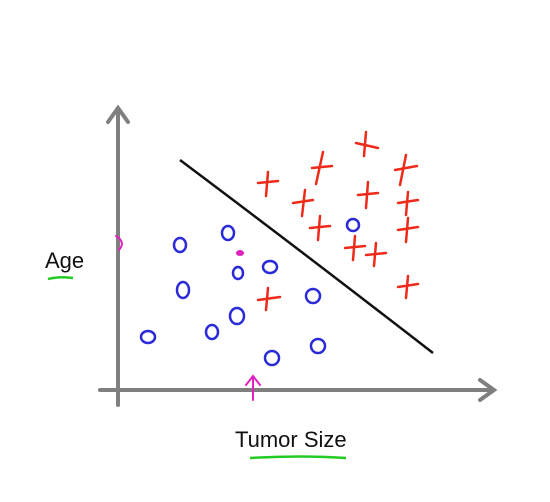 The width and height of the screenshot is (550, 502). What do you see at coordinates (240, 253) in the screenshot?
I see `query-point` at bounding box center [240, 253].